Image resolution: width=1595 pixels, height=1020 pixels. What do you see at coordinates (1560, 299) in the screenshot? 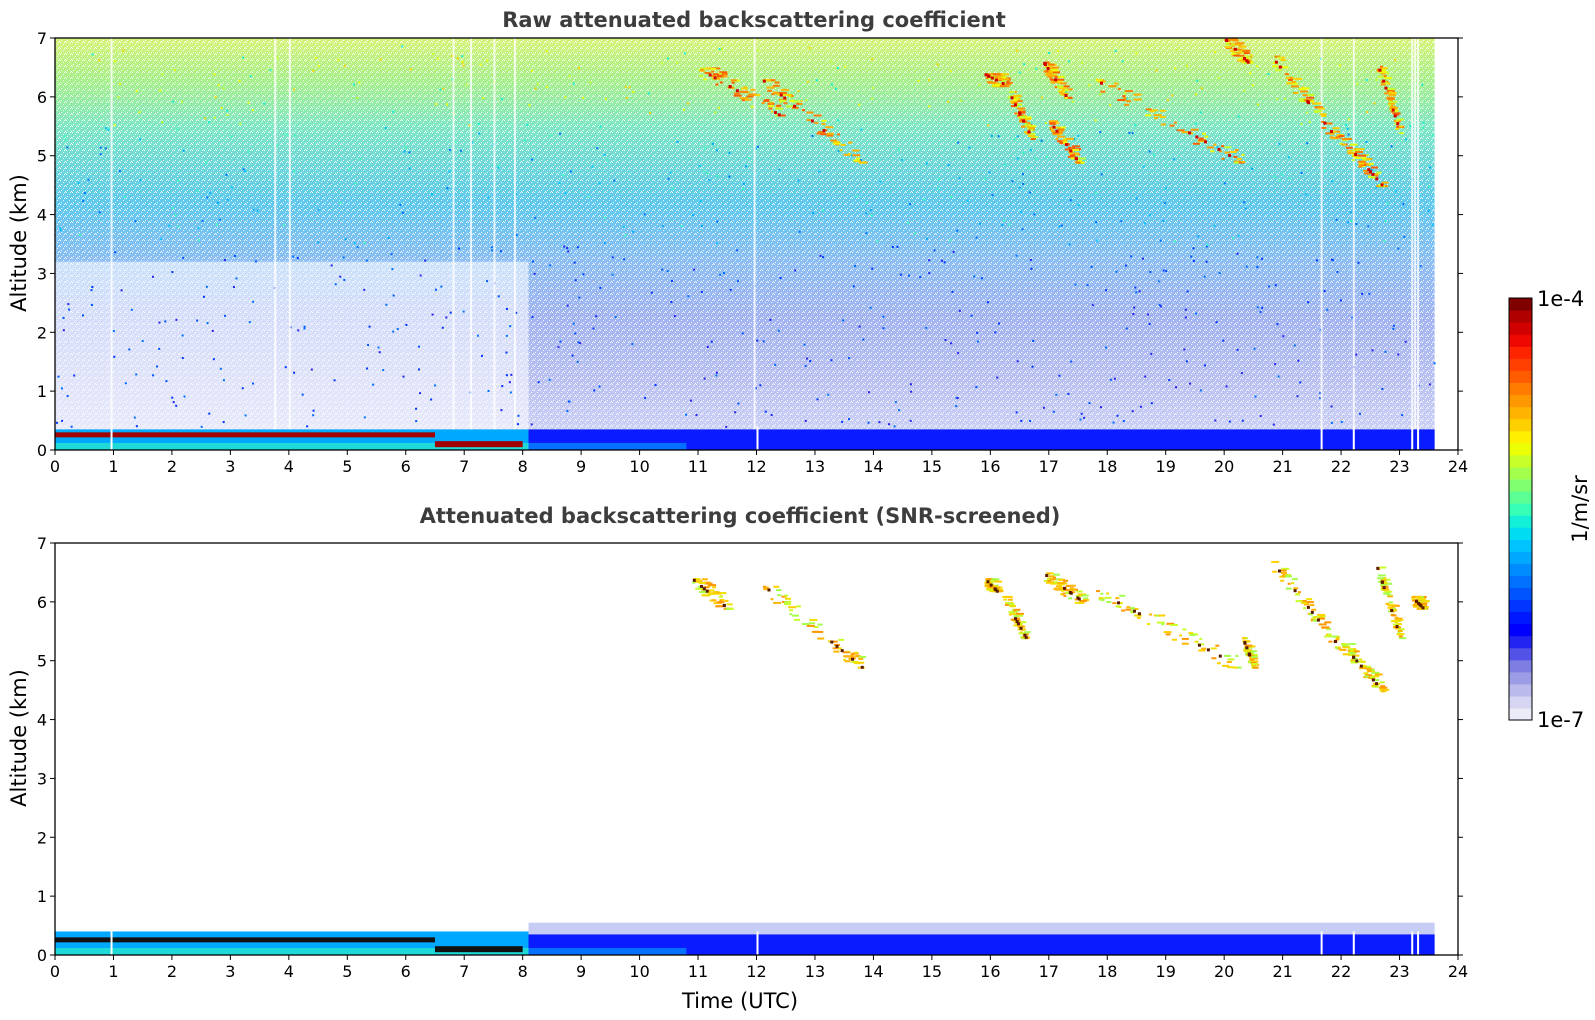
I see `colorbar-max-label: 1e-4` at bounding box center [1560, 299].